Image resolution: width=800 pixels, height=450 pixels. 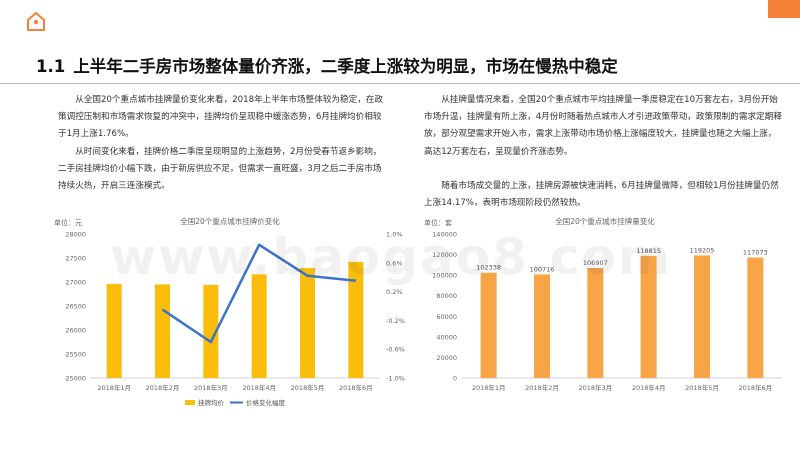 What do you see at coordinates (394, 292) in the screenshot?
I see `right-tick-label: 0.2%` at bounding box center [394, 292].